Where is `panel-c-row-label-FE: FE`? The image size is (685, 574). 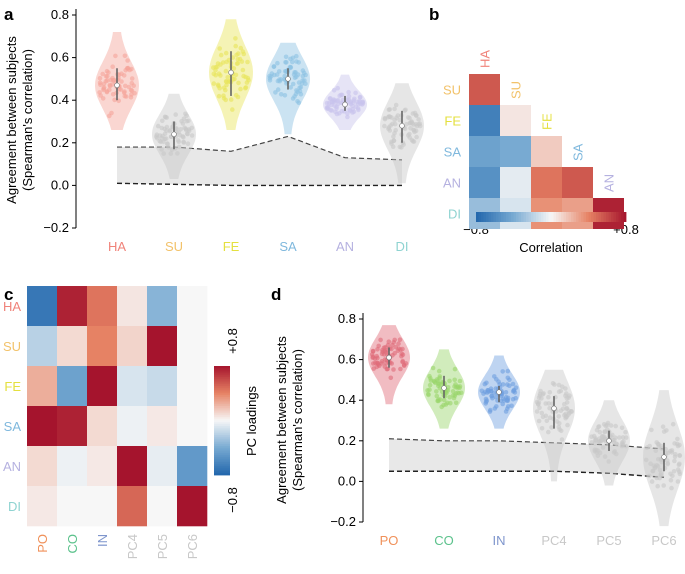 panel-c-row-label-FE: FE is located at coordinates (12, 386).